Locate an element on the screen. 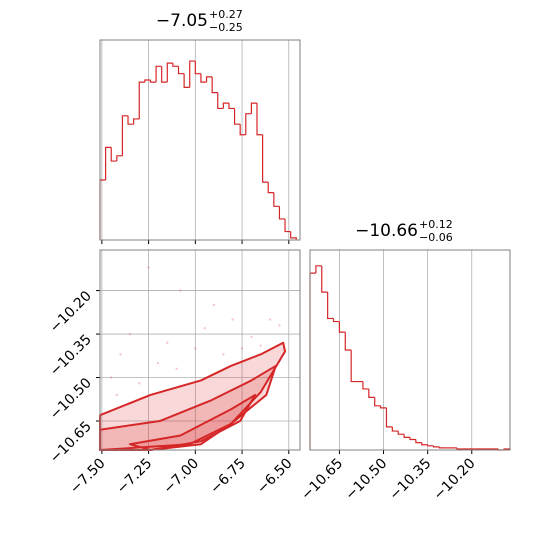 The height and width of the screenshot is (550, 550). title-sub: −0.25 is located at coordinates (226, 27).